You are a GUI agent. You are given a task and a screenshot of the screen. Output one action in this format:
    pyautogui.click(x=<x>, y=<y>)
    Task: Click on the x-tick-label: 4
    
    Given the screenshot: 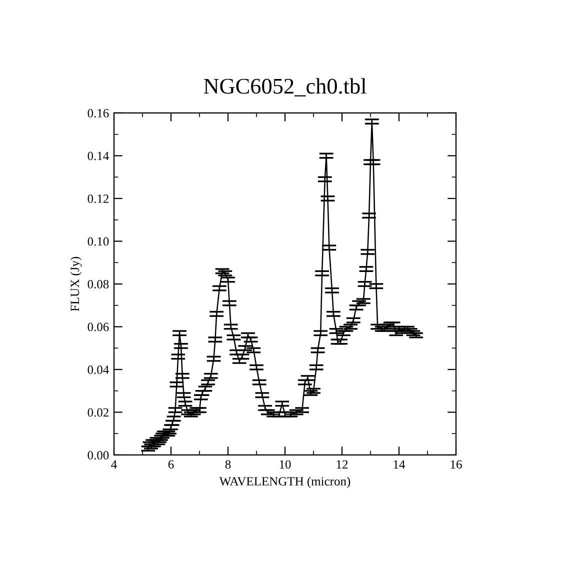 What is the action you would take?
    pyautogui.click(x=114, y=464)
    